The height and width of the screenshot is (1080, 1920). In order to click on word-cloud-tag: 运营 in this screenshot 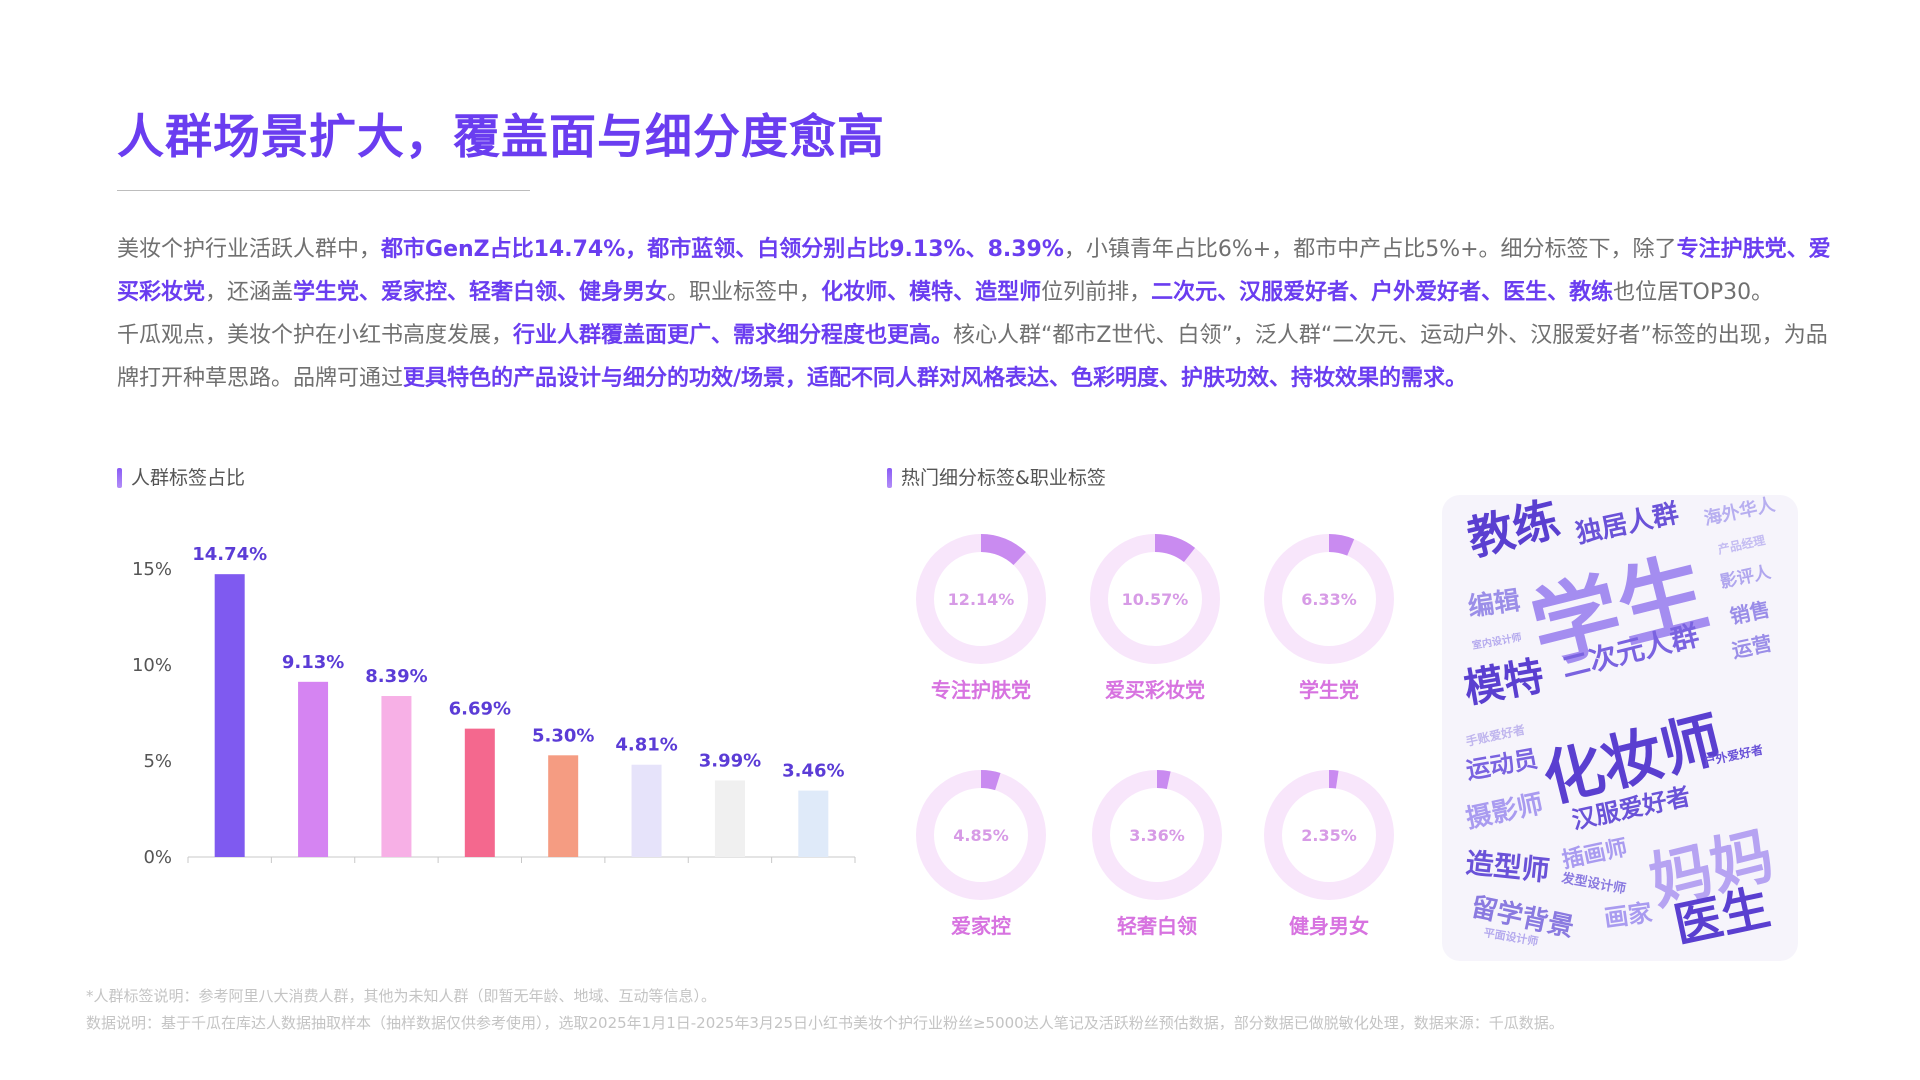, I will do `click(1751, 646)`.